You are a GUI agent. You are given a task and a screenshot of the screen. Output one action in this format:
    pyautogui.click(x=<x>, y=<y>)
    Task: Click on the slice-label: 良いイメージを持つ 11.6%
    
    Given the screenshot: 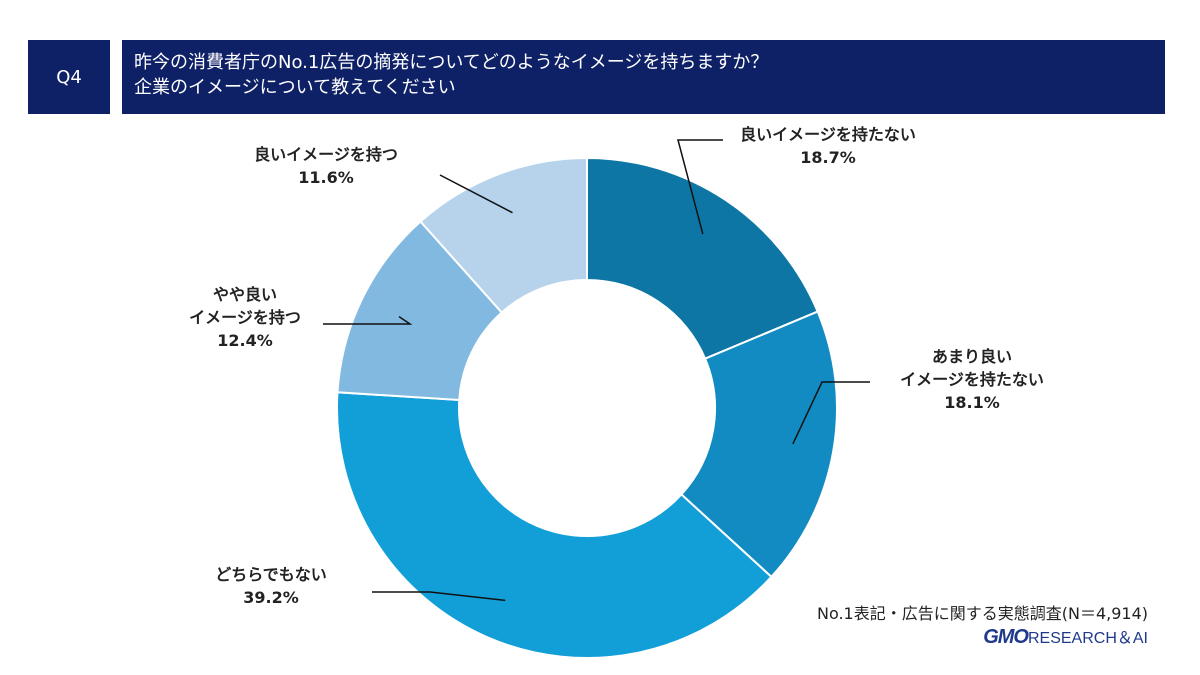 What is the action you would take?
    pyautogui.click(x=326, y=166)
    